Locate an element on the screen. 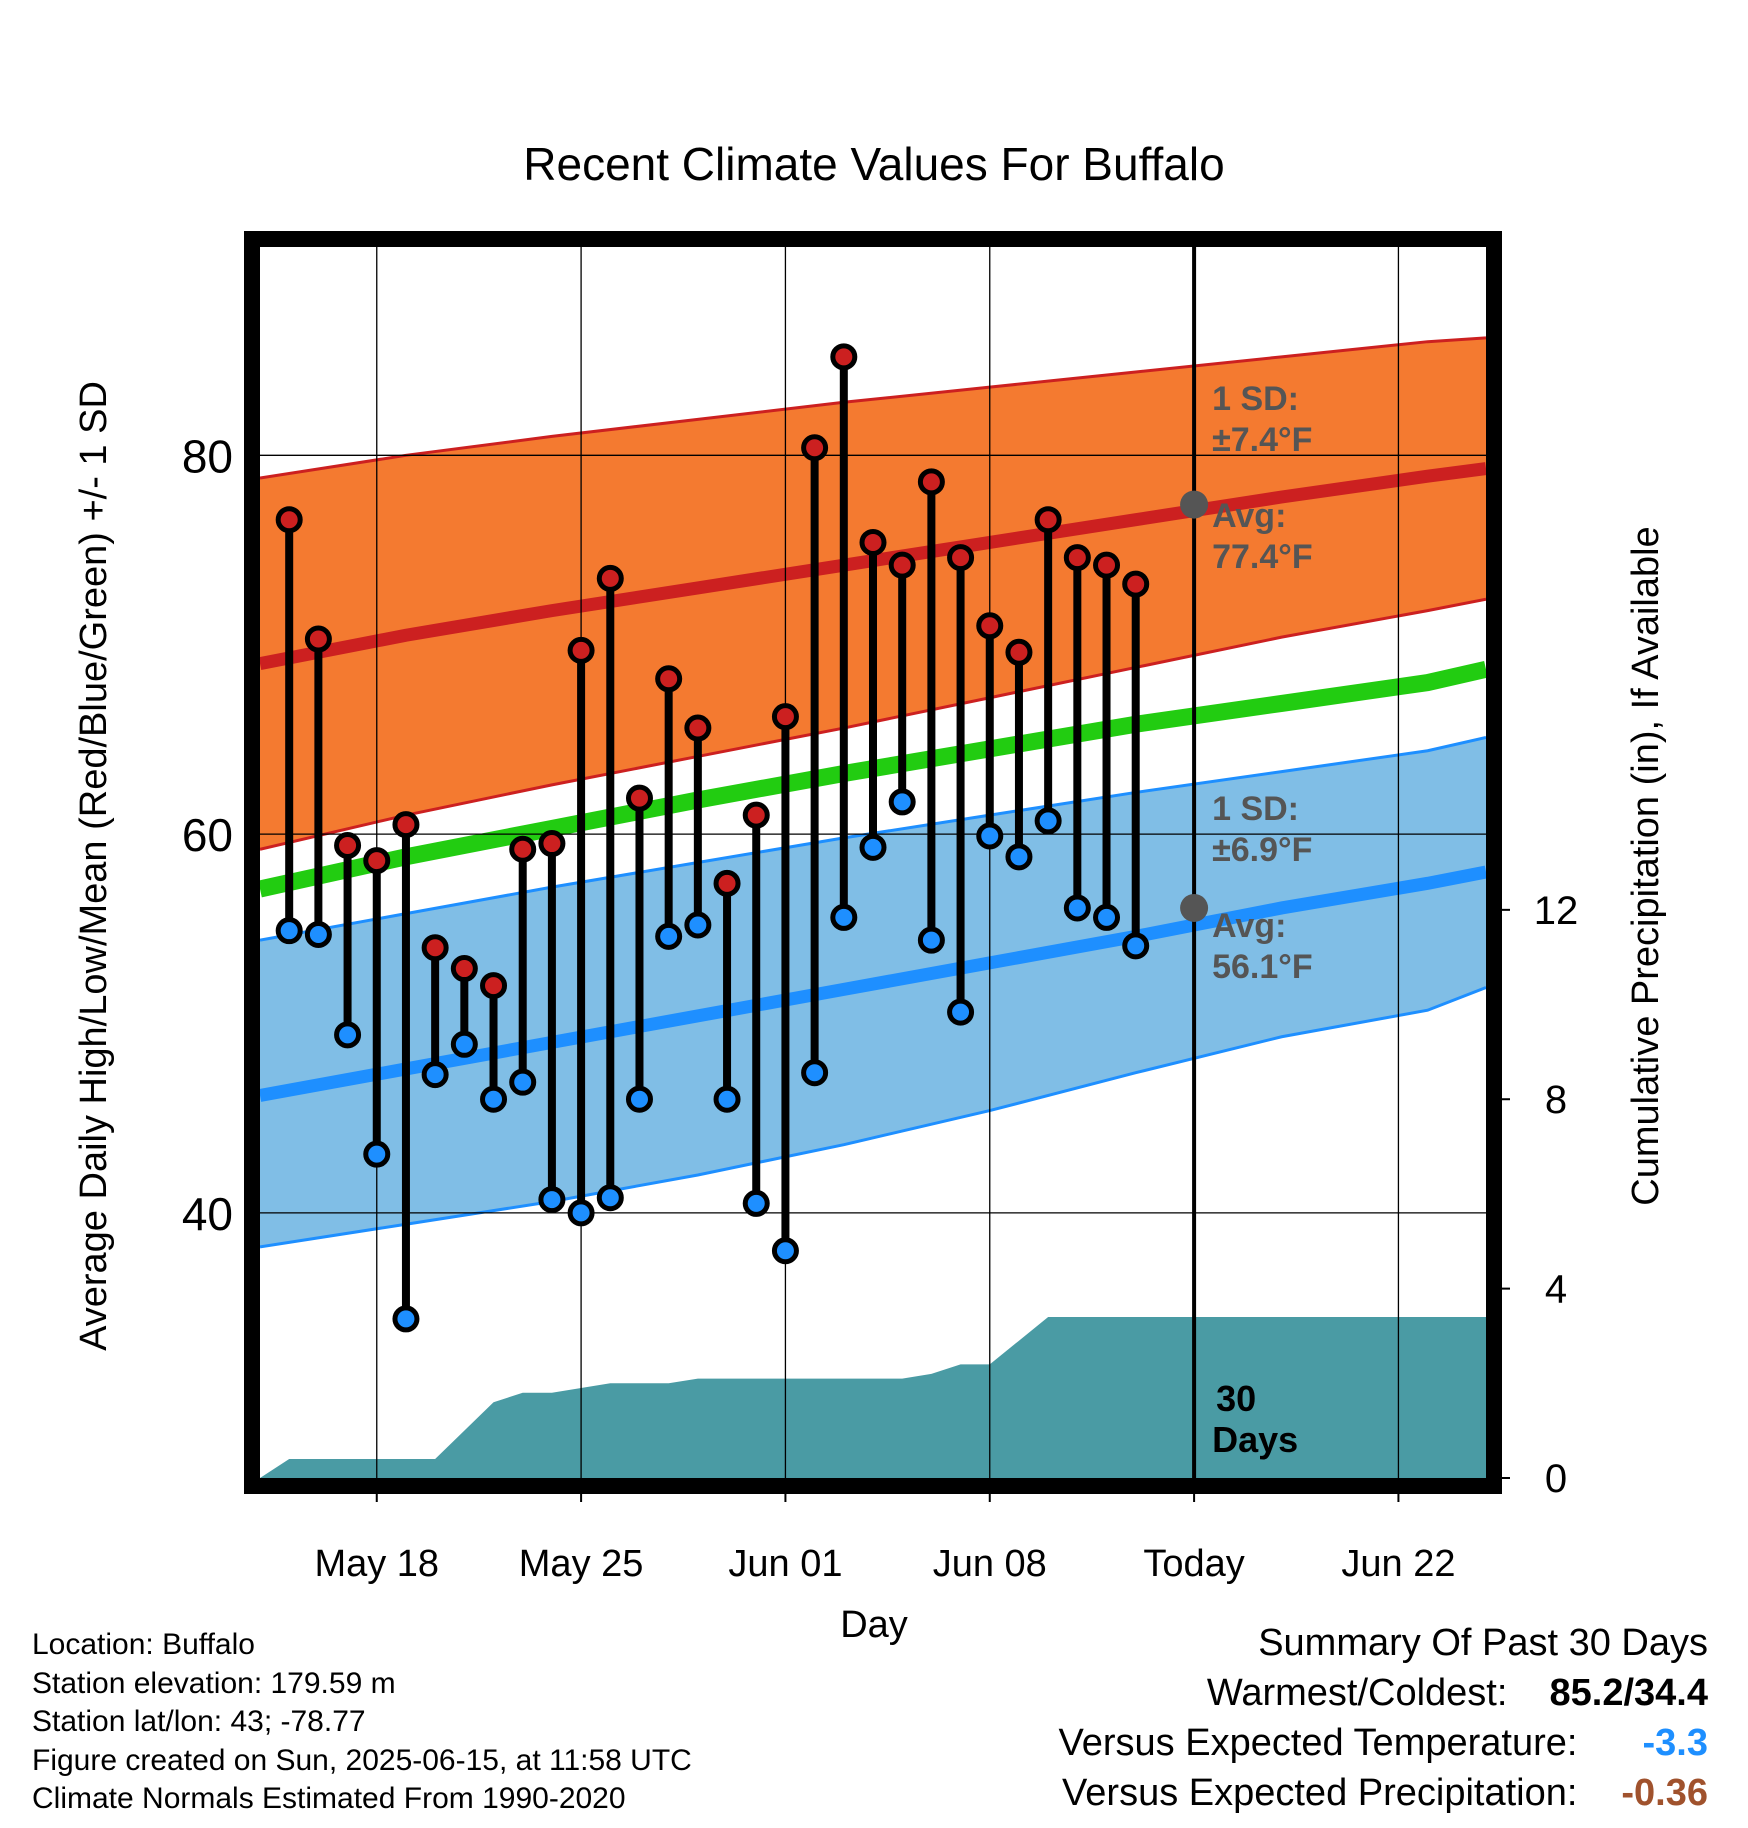 The height and width of the screenshot is (1828, 1748). precip-area is located at coordinates (873, 1397).